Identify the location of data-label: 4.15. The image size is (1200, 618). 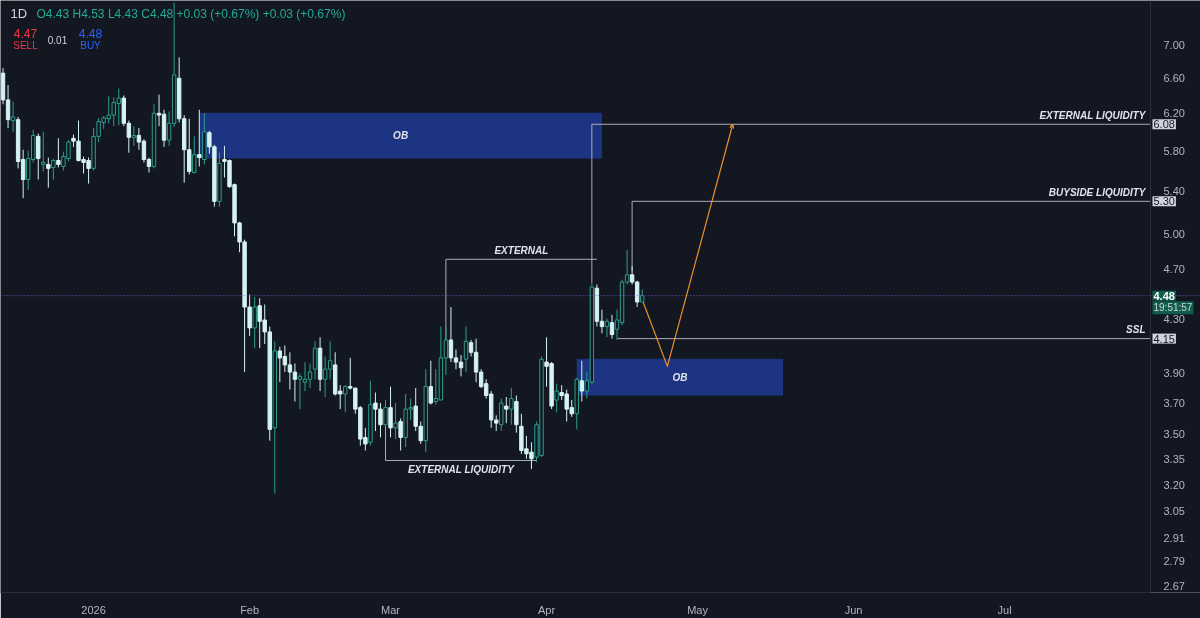
(1164, 338).